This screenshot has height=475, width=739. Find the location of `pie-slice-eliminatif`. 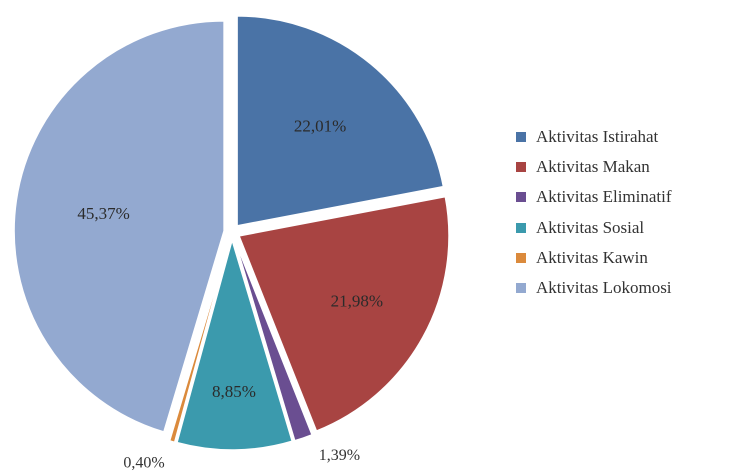

pie-slice-eliminatif is located at coordinates (273, 340).